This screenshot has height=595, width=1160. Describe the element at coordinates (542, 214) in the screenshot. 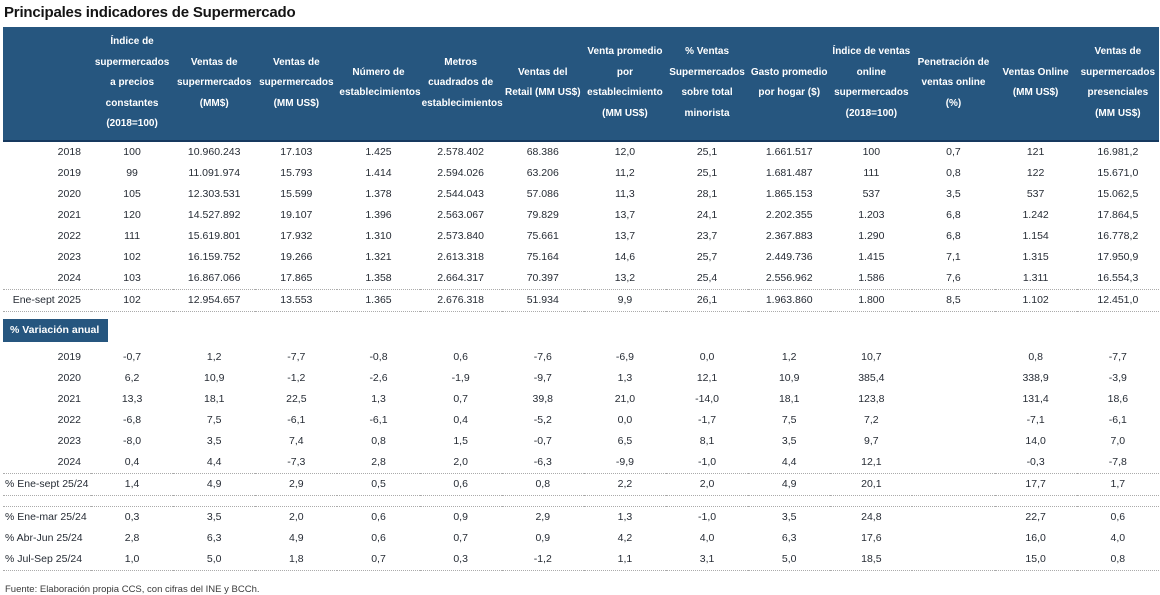

I see `table-cell: 79.829` at that location.